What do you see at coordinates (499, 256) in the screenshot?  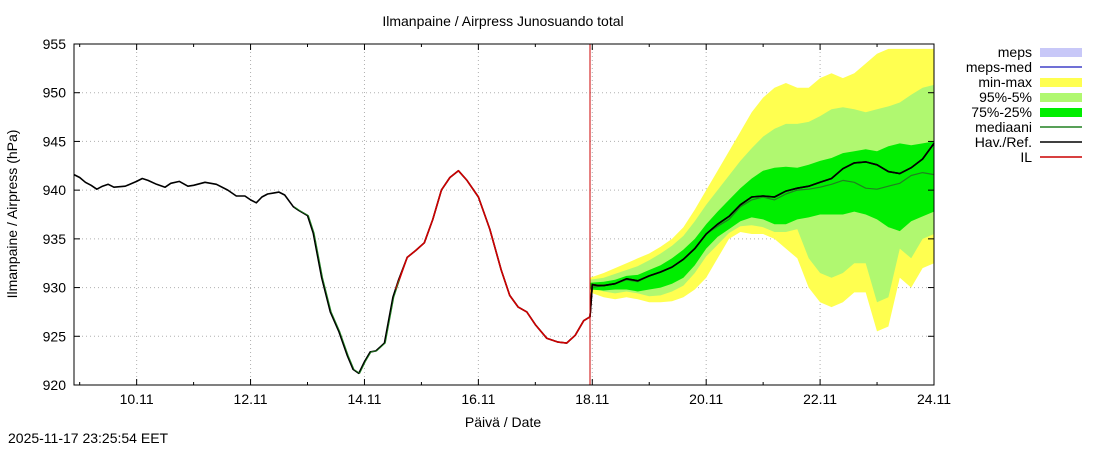 I see `series-il-line` at bounding box center [499, 256].